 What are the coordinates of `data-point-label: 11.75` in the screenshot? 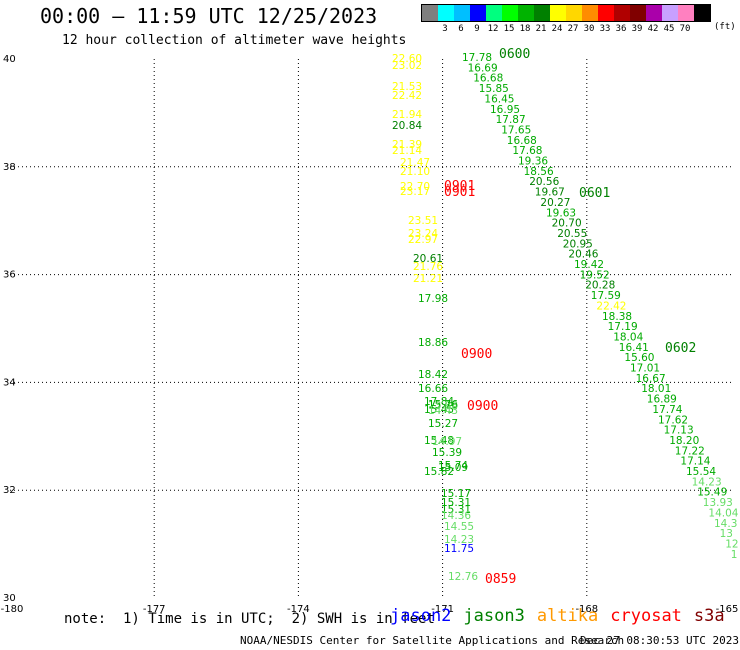 It's located at (459, 549).